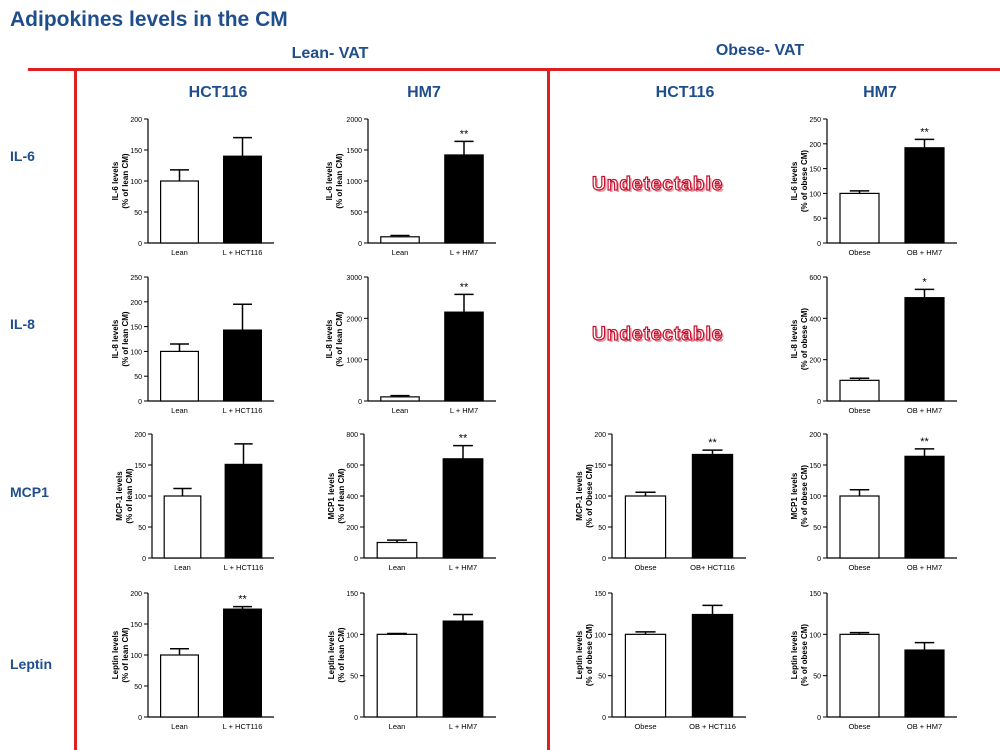  What do you see at coordinates (657, 334) in the screenshot?
I see `undetectable-il8-label: Undetectable` at bounding box center [657, 334].